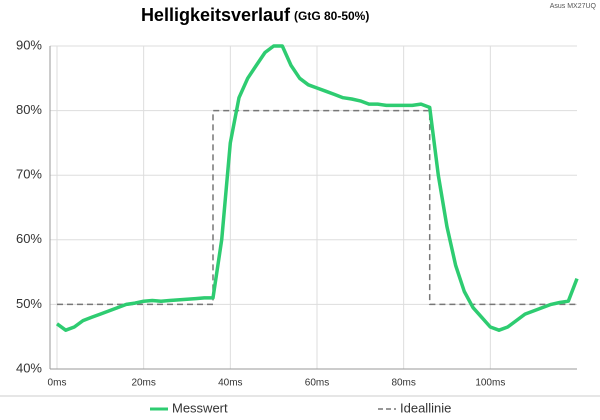  Describe the element at coordinates (216, 15) in the screenshot. I see `chart-title: Helligkeitsverlauf` at that location.